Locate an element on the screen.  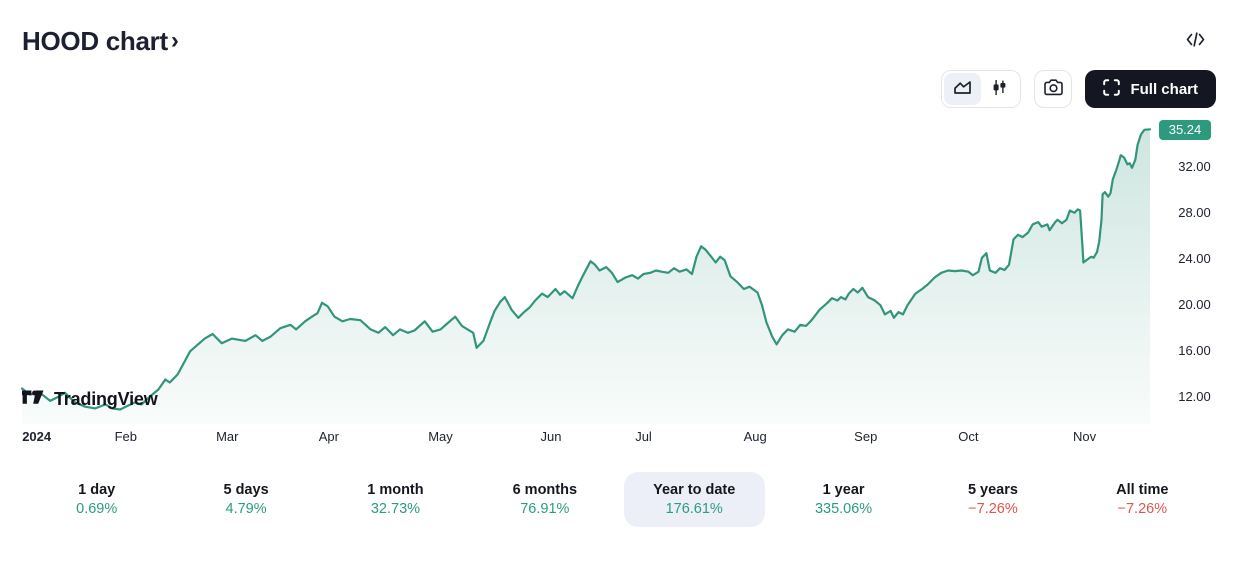
page-title-text: HOOD chart is located at coordinates (95, 40).